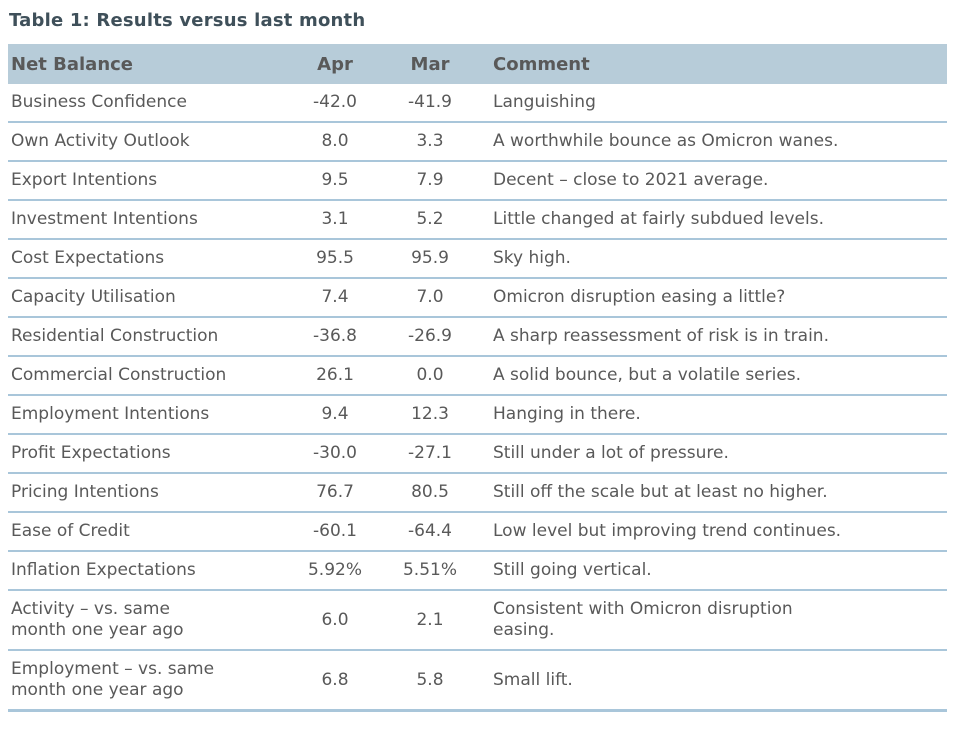 This screenshot has width=955, height=739. Describe the element at coordinates (335, 375) in the screenshot. I see `cell-apr: 26.1` at that location.